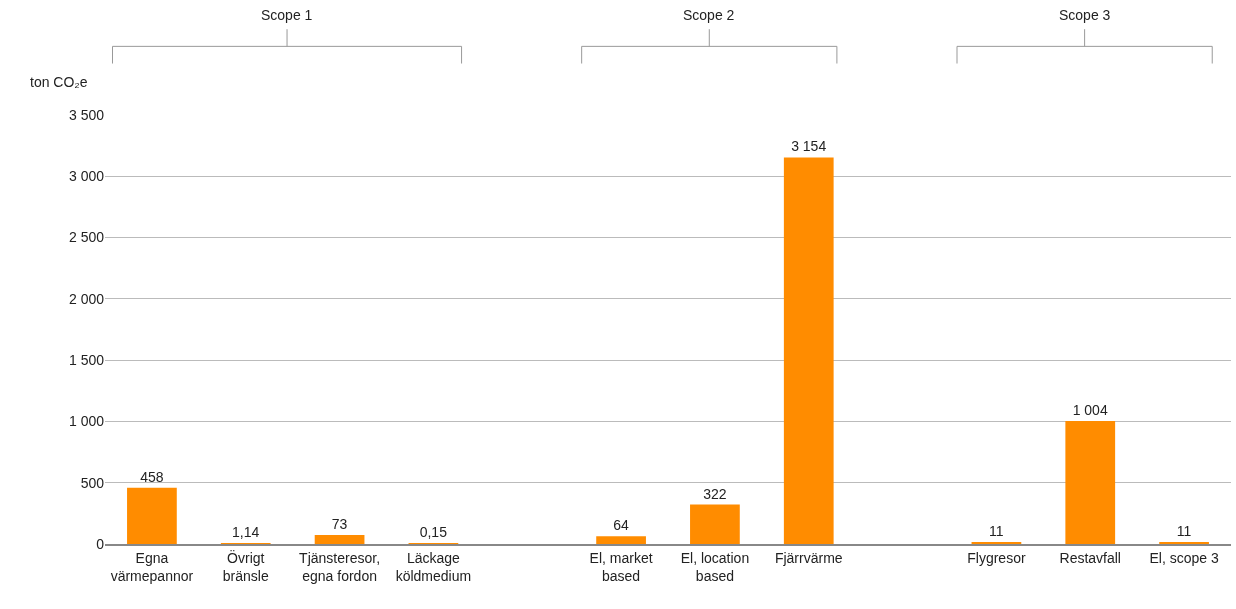 The width and height of the screenshot is (1236, 609). What do you see at coordinates (433, 566) in the screenshot?
I see `x-tick-label: Läckage köldmedium` at bounding box center [433, 566].